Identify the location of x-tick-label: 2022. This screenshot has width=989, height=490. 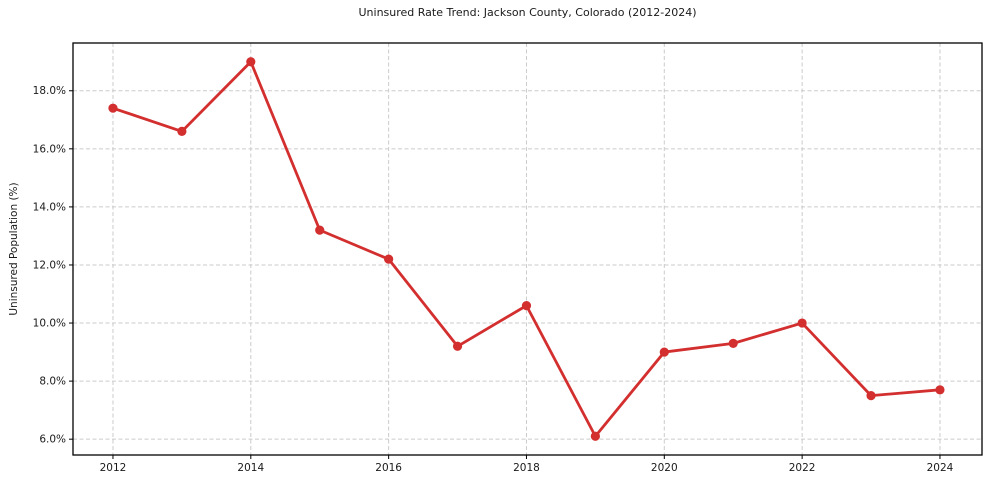
(802, 468).